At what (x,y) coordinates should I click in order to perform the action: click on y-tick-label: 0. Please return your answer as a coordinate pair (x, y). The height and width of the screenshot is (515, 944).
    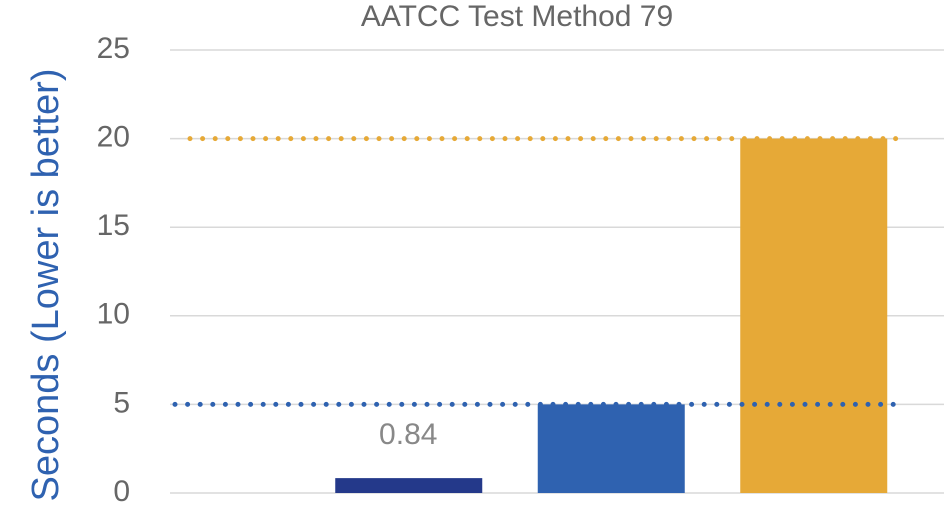
    Looking at the image, I should click on (121, 491).